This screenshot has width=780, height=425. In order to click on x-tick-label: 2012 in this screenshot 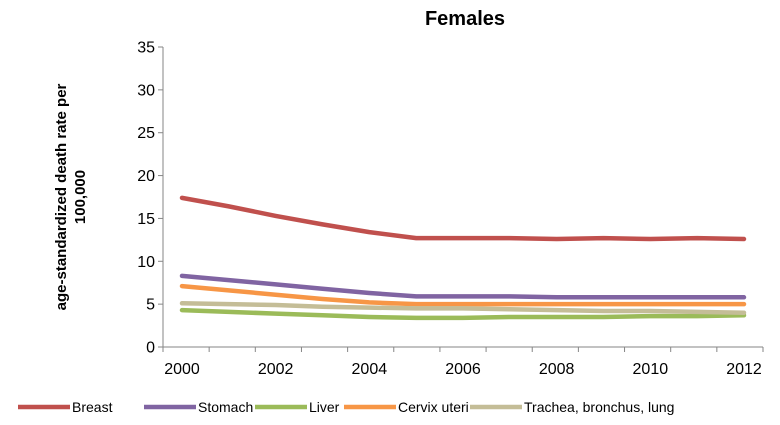, I will do `click(744, 369)`.